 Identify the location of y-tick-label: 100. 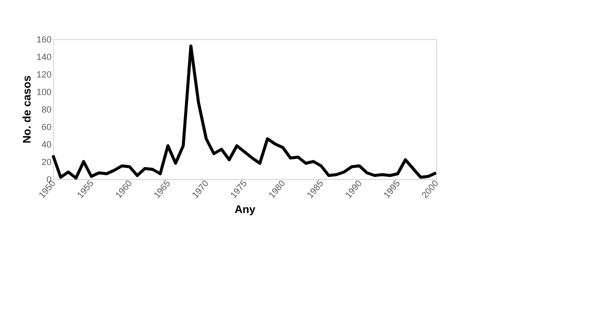
(44, 92).